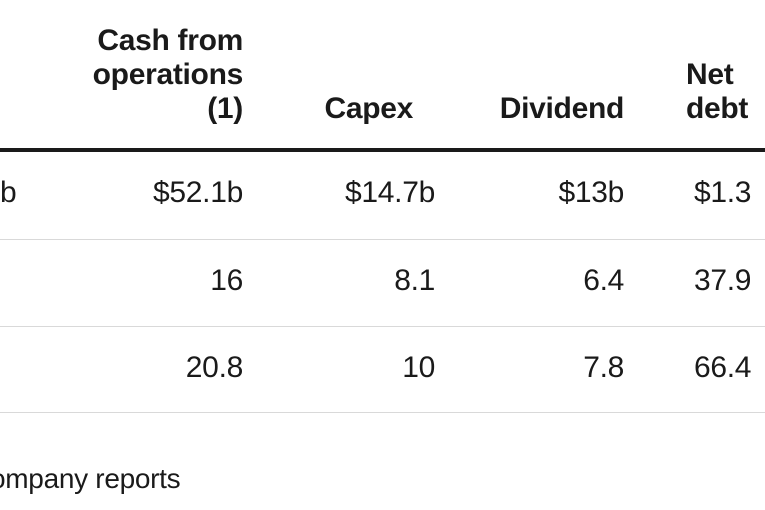  I want to click on header-rule, so click(382, 150).